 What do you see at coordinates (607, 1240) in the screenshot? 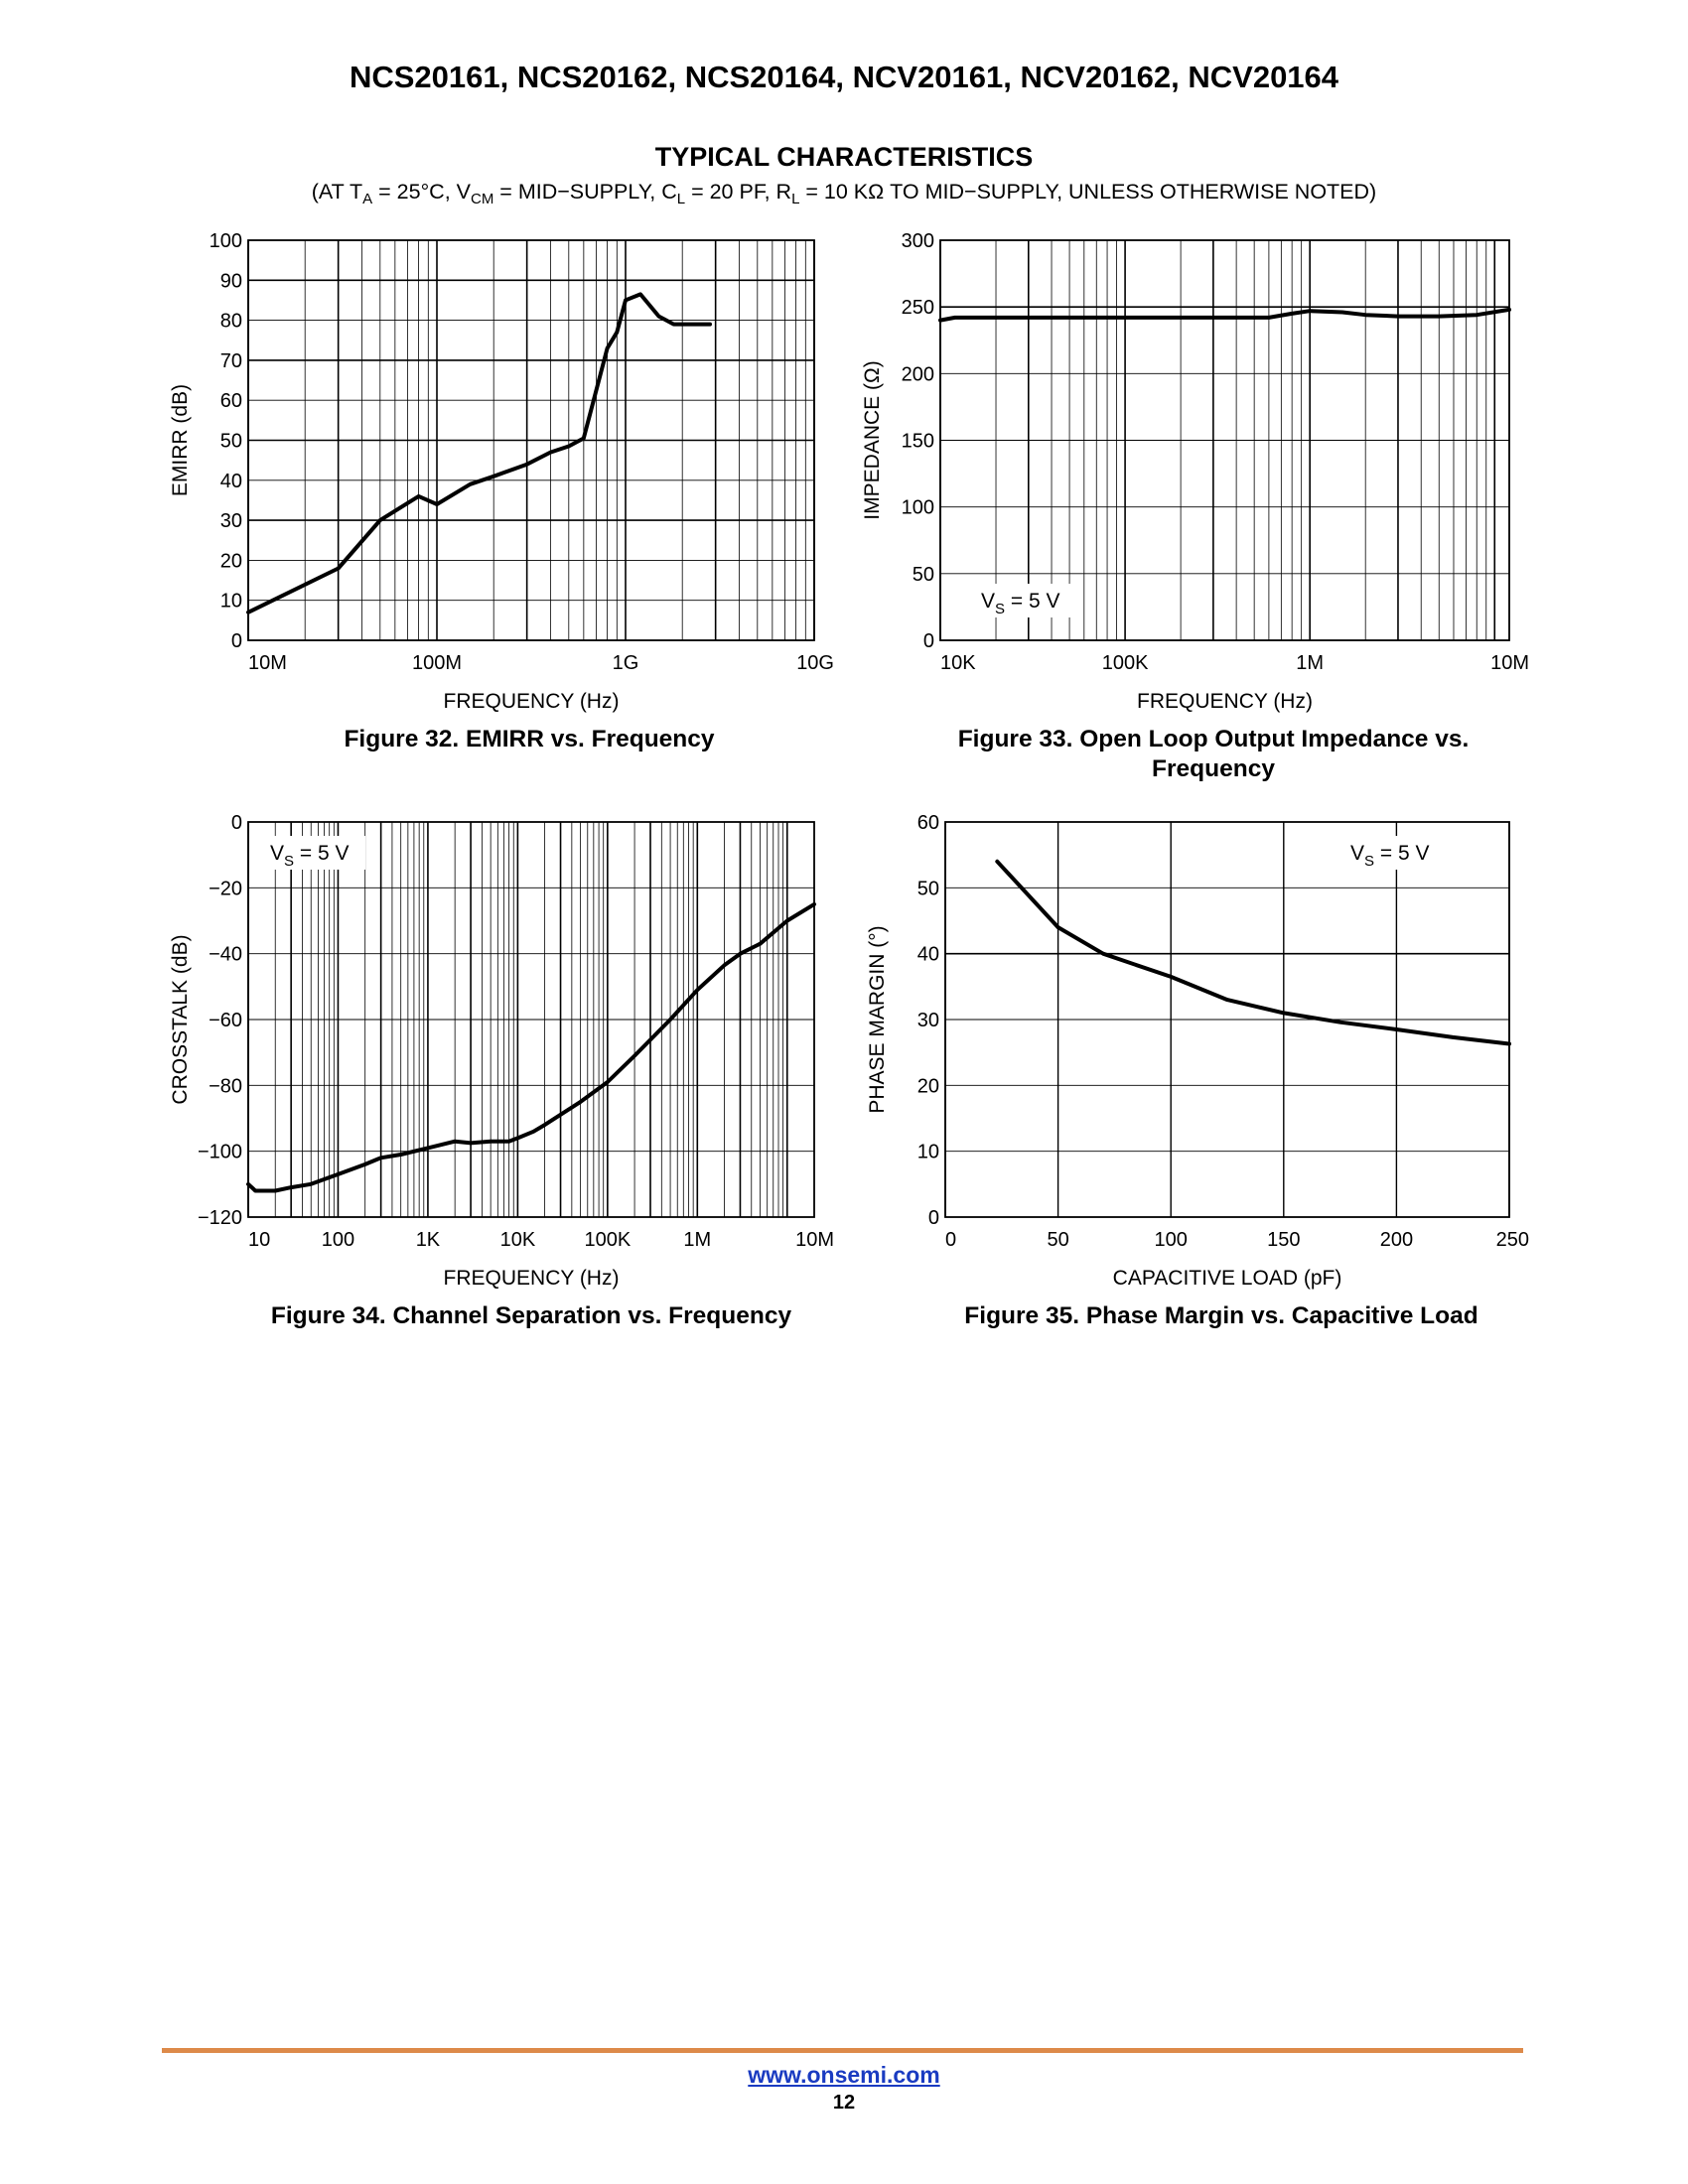
I see `x-tick-label: 100K` at bounding box center [607, 1240].